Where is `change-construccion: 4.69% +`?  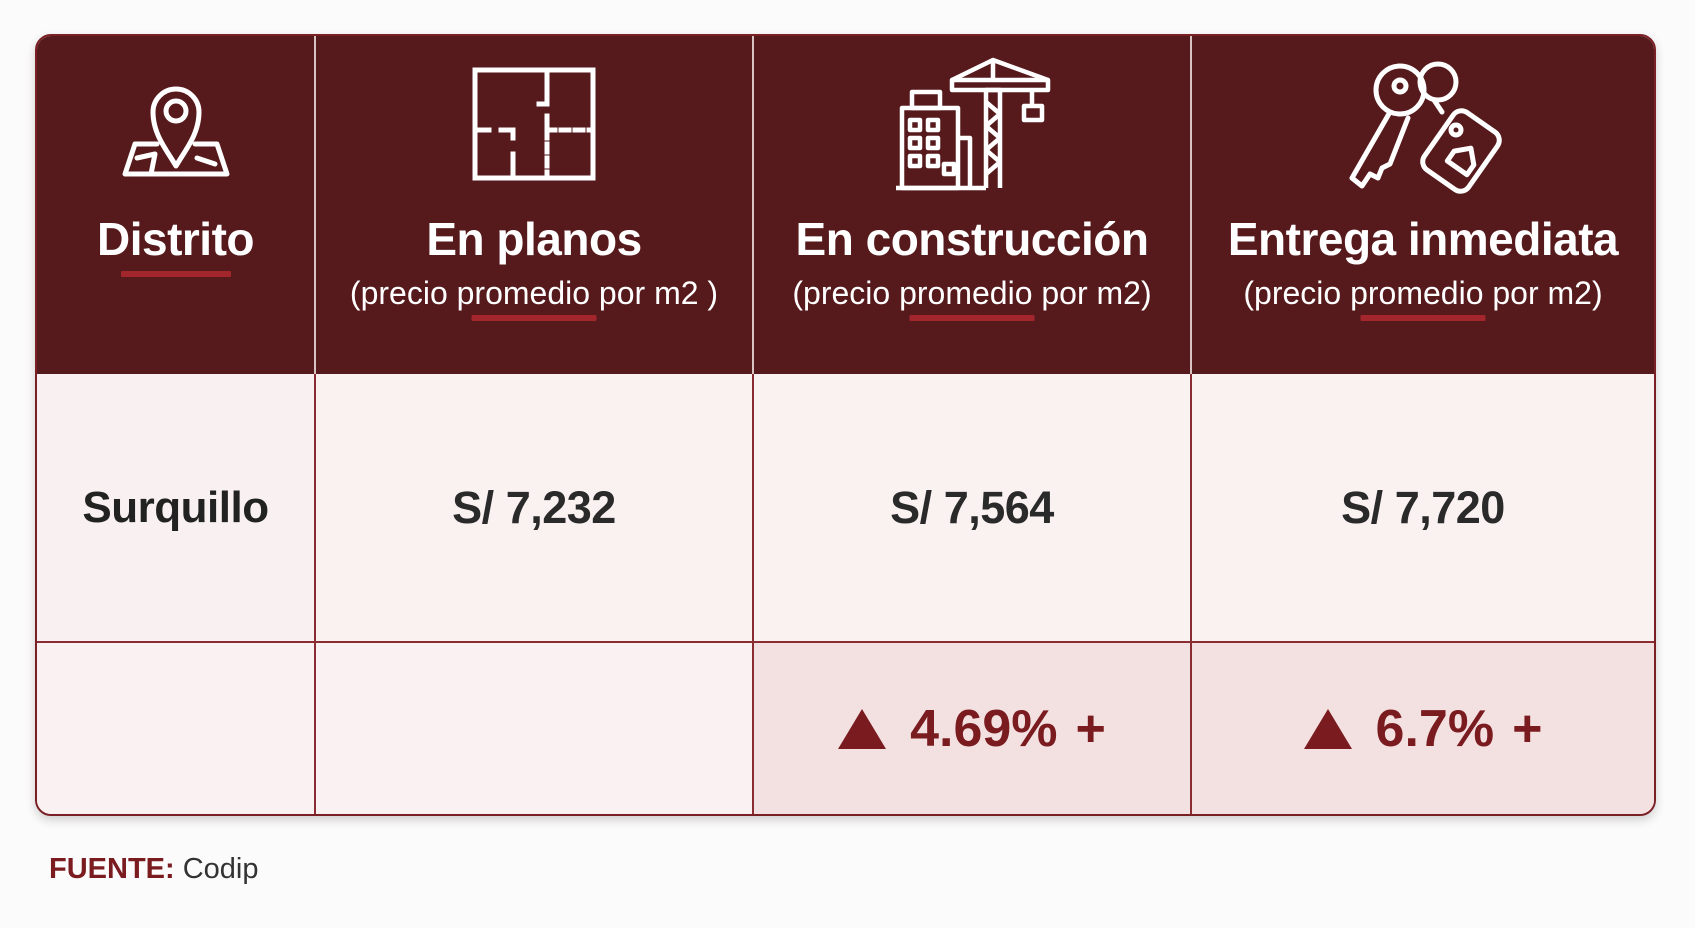 change-construccion: 4.69% + is located at coordinates (972, 729).